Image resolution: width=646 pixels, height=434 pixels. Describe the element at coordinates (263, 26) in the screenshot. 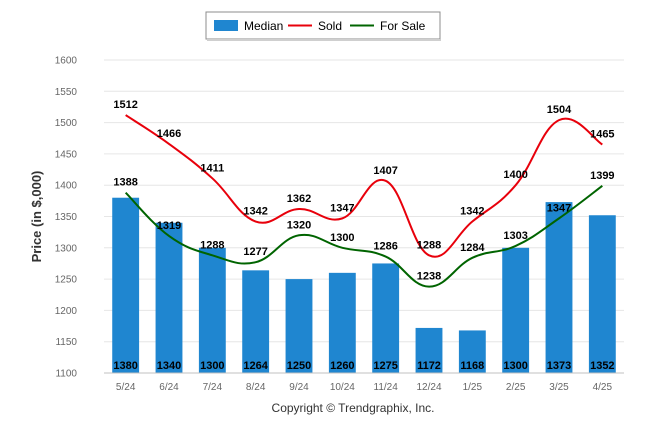

I see `legend-label-median: Median` at that location.